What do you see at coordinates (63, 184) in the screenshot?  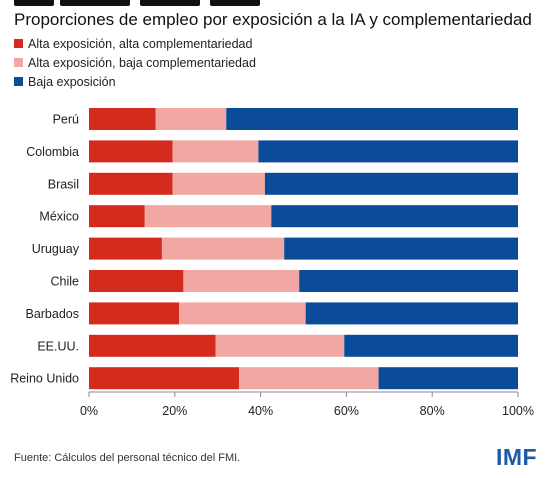 I see `category-label: Brasil` at bounding box center [63, 184].